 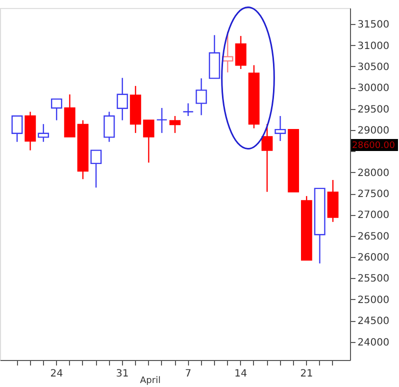 What do you see at coordinates (374, 279) in the screenshot?
I see `y-tick-label: 25500` at bounding box center [374, 279].